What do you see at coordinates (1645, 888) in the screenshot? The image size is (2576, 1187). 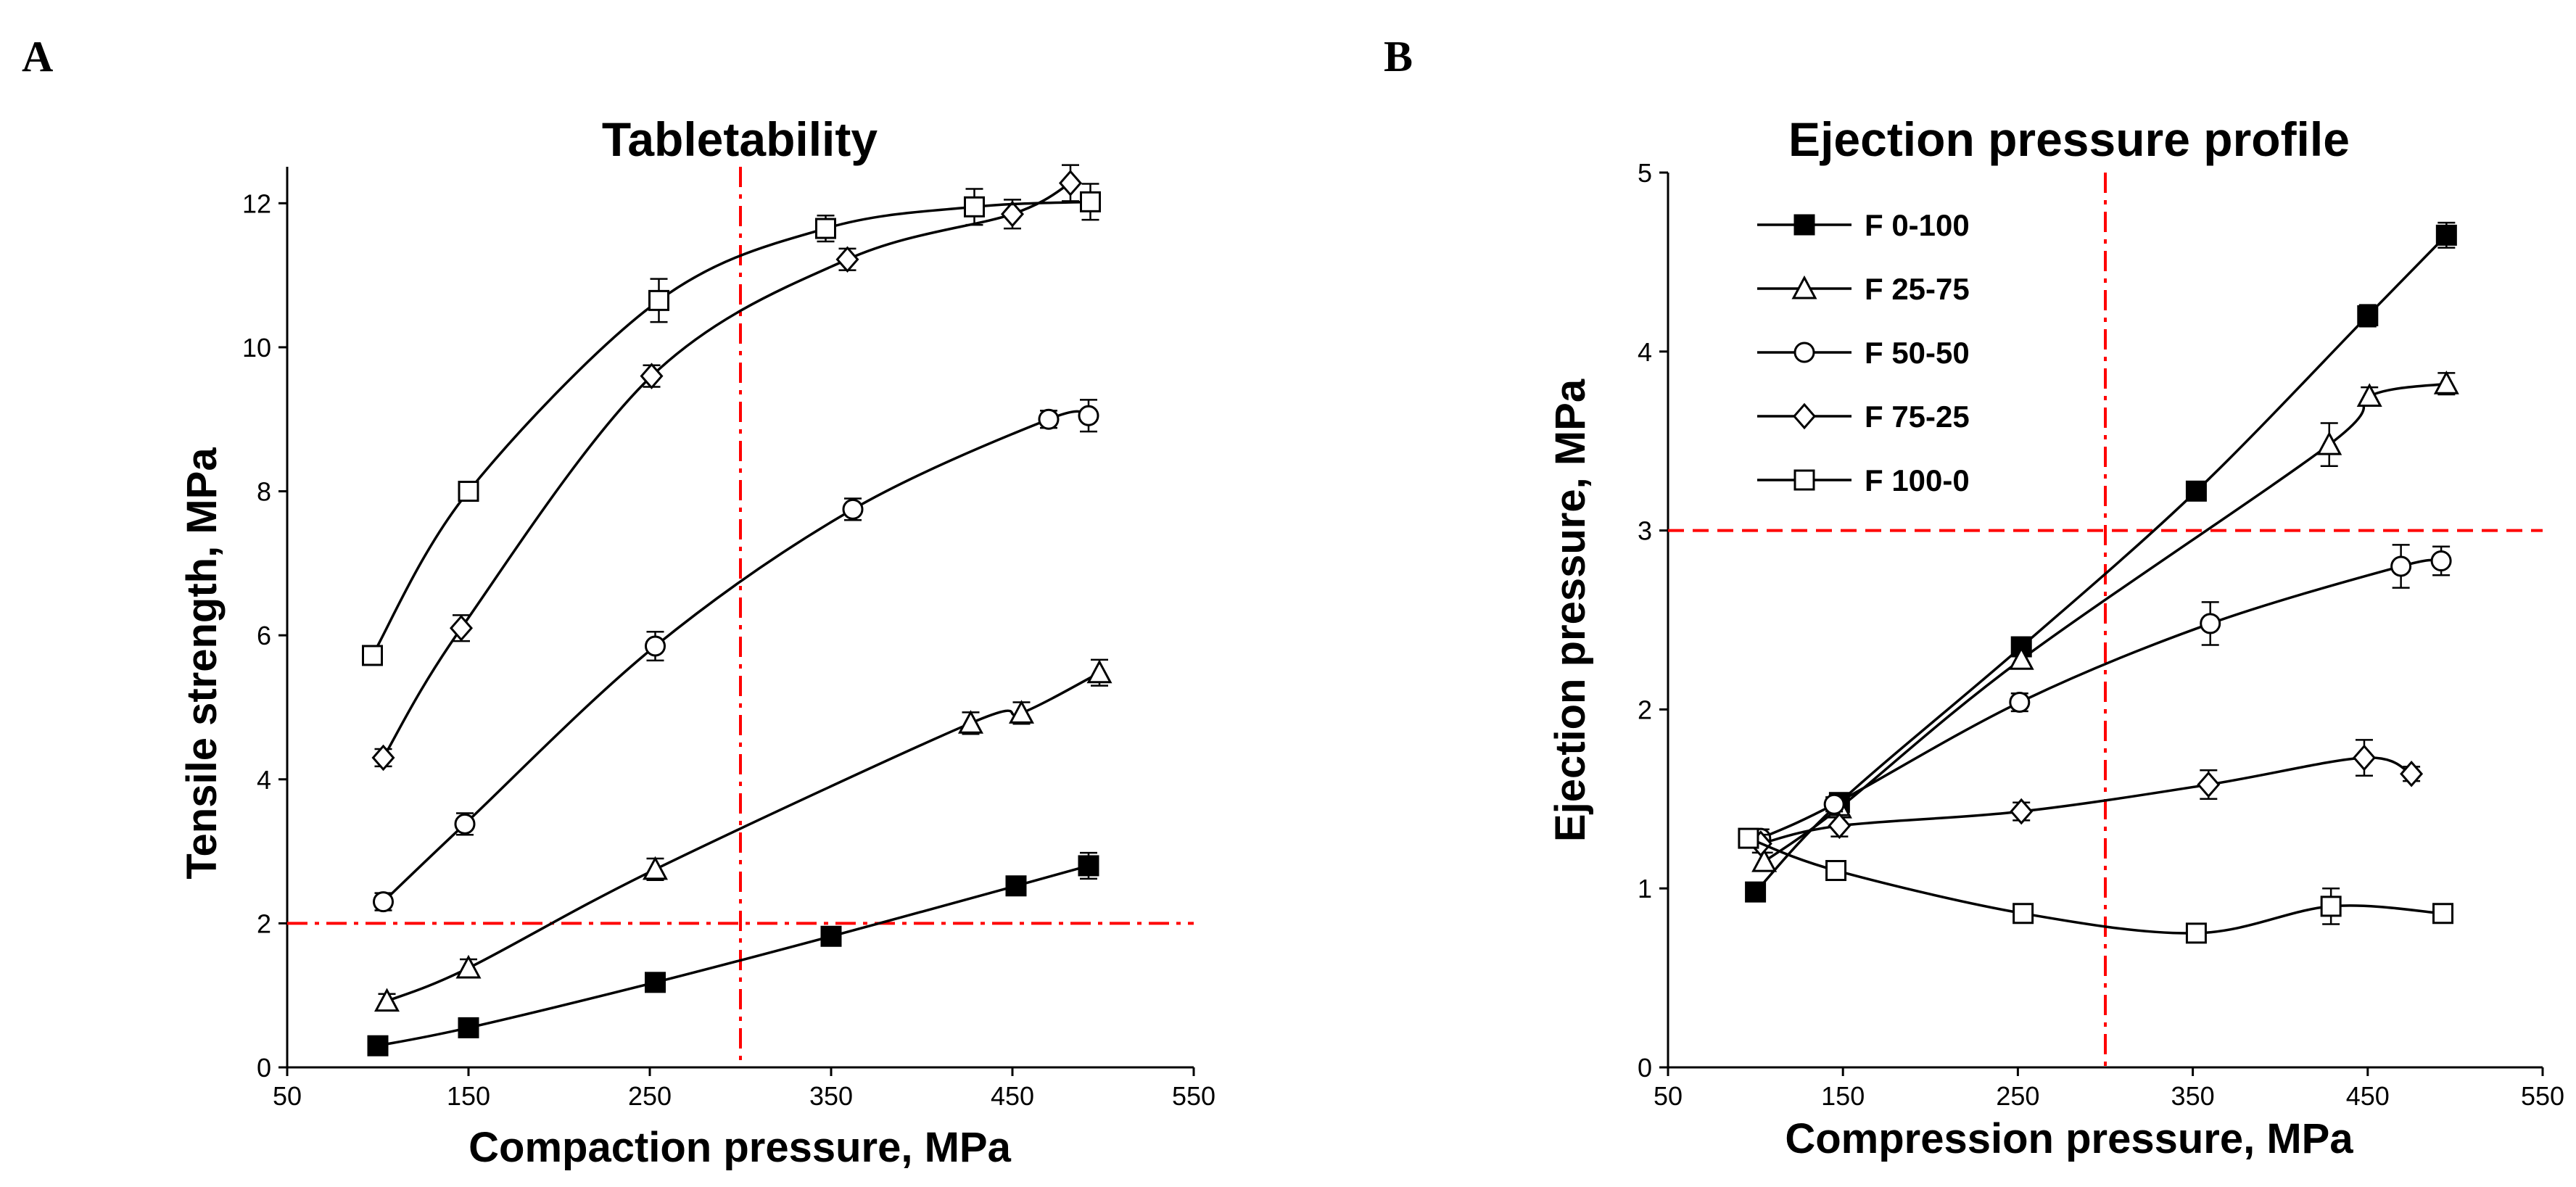 I see `panel-b-y-tick-label: 1` at bounding box center [1645, 888].